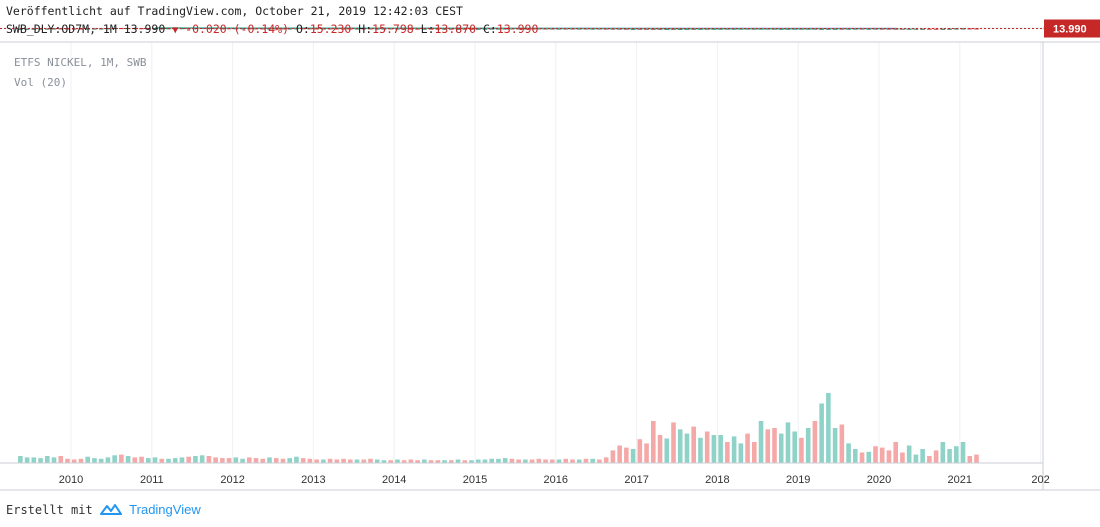 The image size is (1100, 527). What do you see at coordinates (302, 29) in the screenshot?
I see `open-label: O:` at bounding box center [302, 29].